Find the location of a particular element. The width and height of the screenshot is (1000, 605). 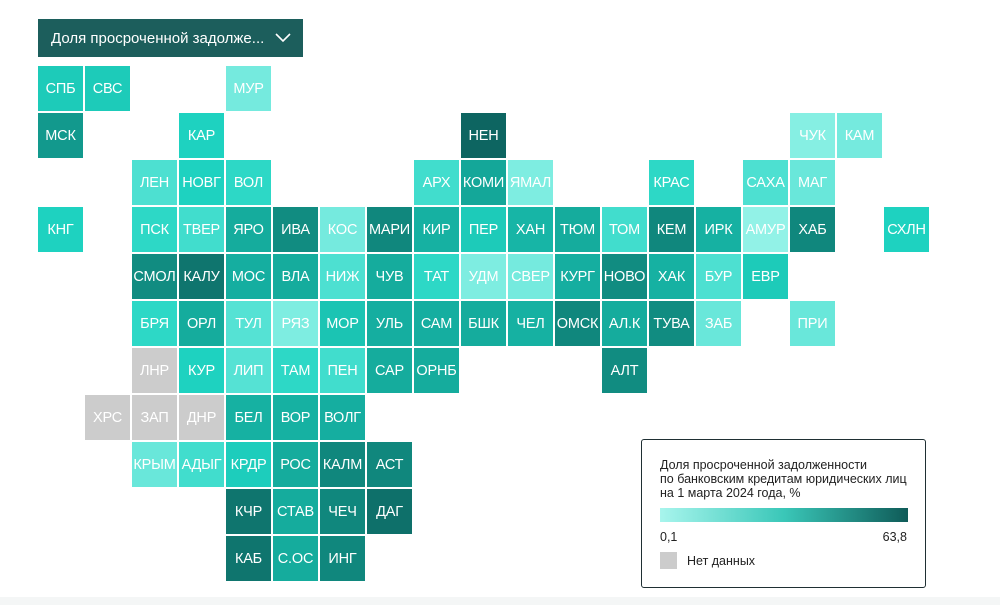

region-tile: ВОЛ is located at coordinates (248, 182).